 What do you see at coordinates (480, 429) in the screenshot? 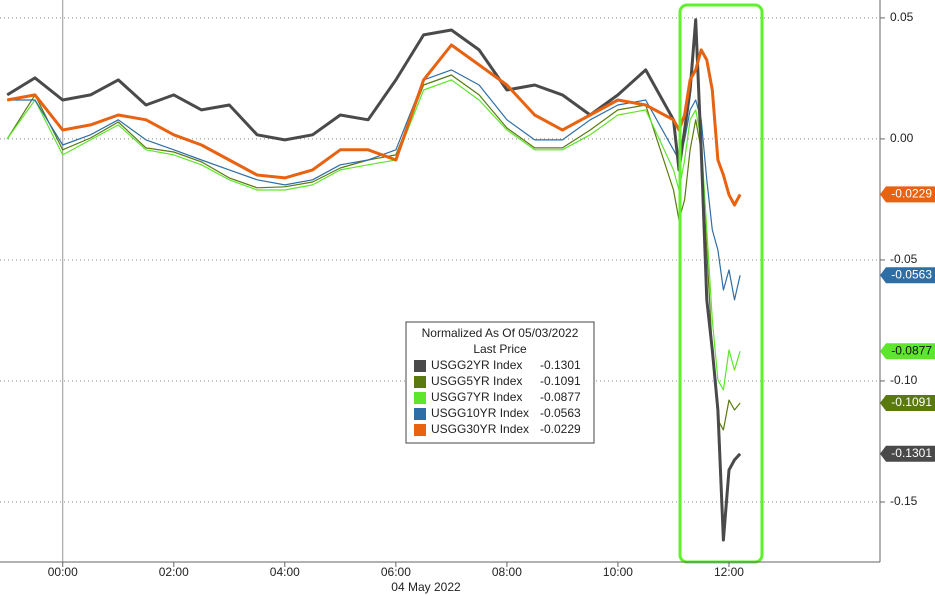
I see `legend-name: USGG30YR Index` at bounding box center [480, 429].